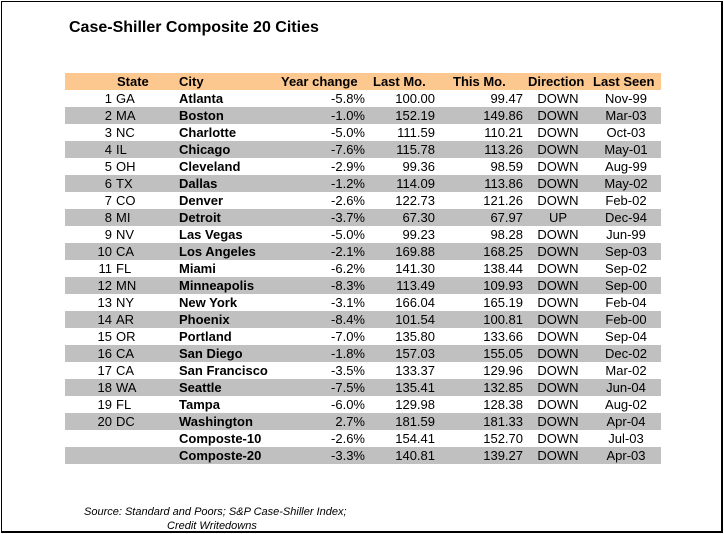 The width and height of the screenshot is (724, 534). Describe the element at coordinates (348, 115) in the screenshot. I see `row-year-change: -1.0%` at that location.